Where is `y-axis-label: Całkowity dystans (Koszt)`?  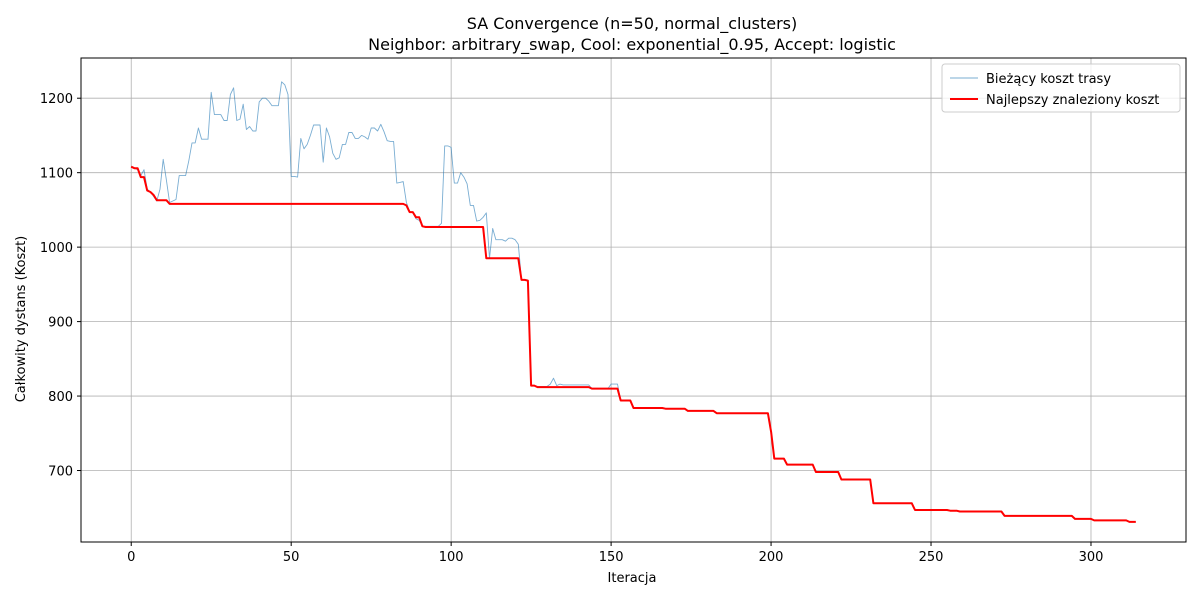 y-axis-label: Całkowity dystans (Koszt) is located at coordinates (21, 319).